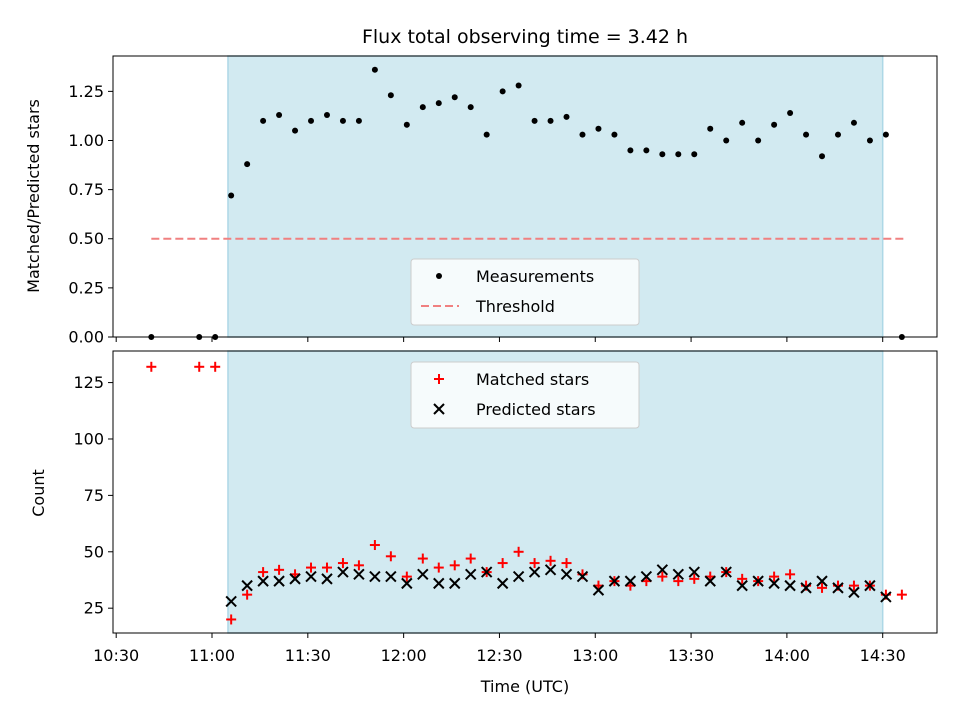 The width and height of the screenshot is (960, 720). Describe the element at coordinates (33, 196) in the screenshot. I see `top-y-axis-label: Matched/Predicted stars` at that location.